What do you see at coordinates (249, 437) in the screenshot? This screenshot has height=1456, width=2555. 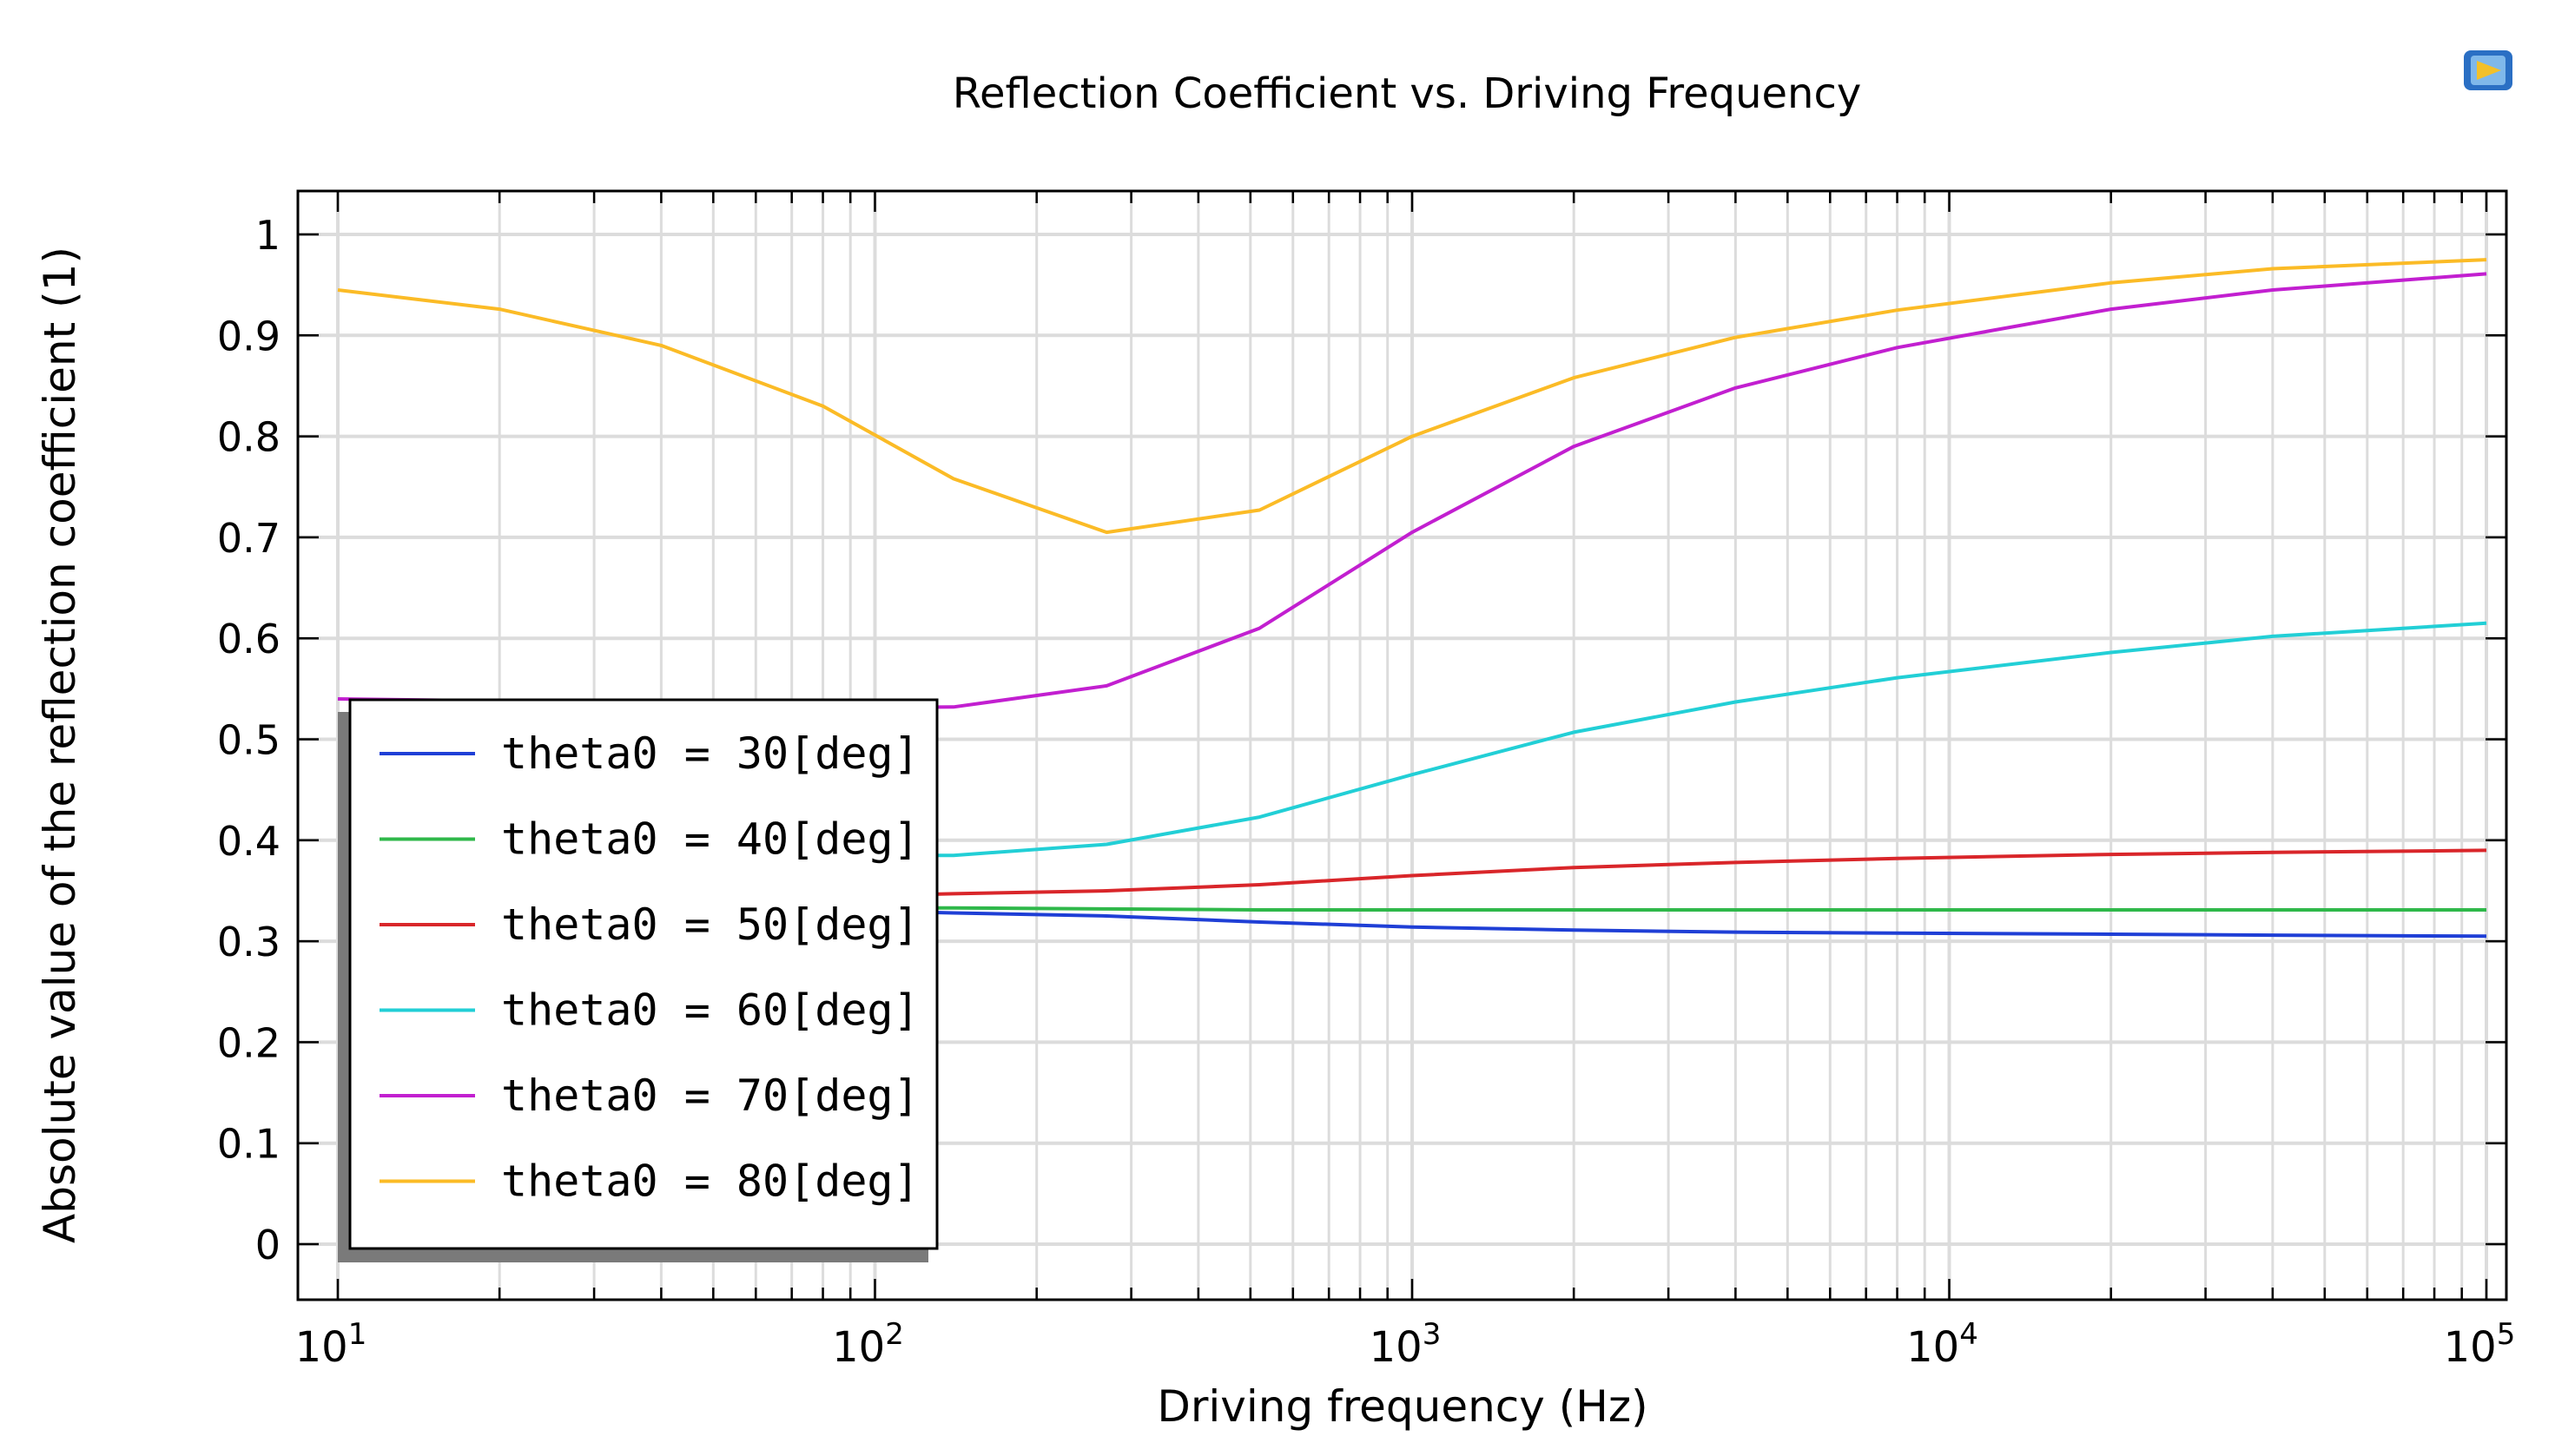 I see `y-tick-label: 0.8` at bounding box center [249, 437].